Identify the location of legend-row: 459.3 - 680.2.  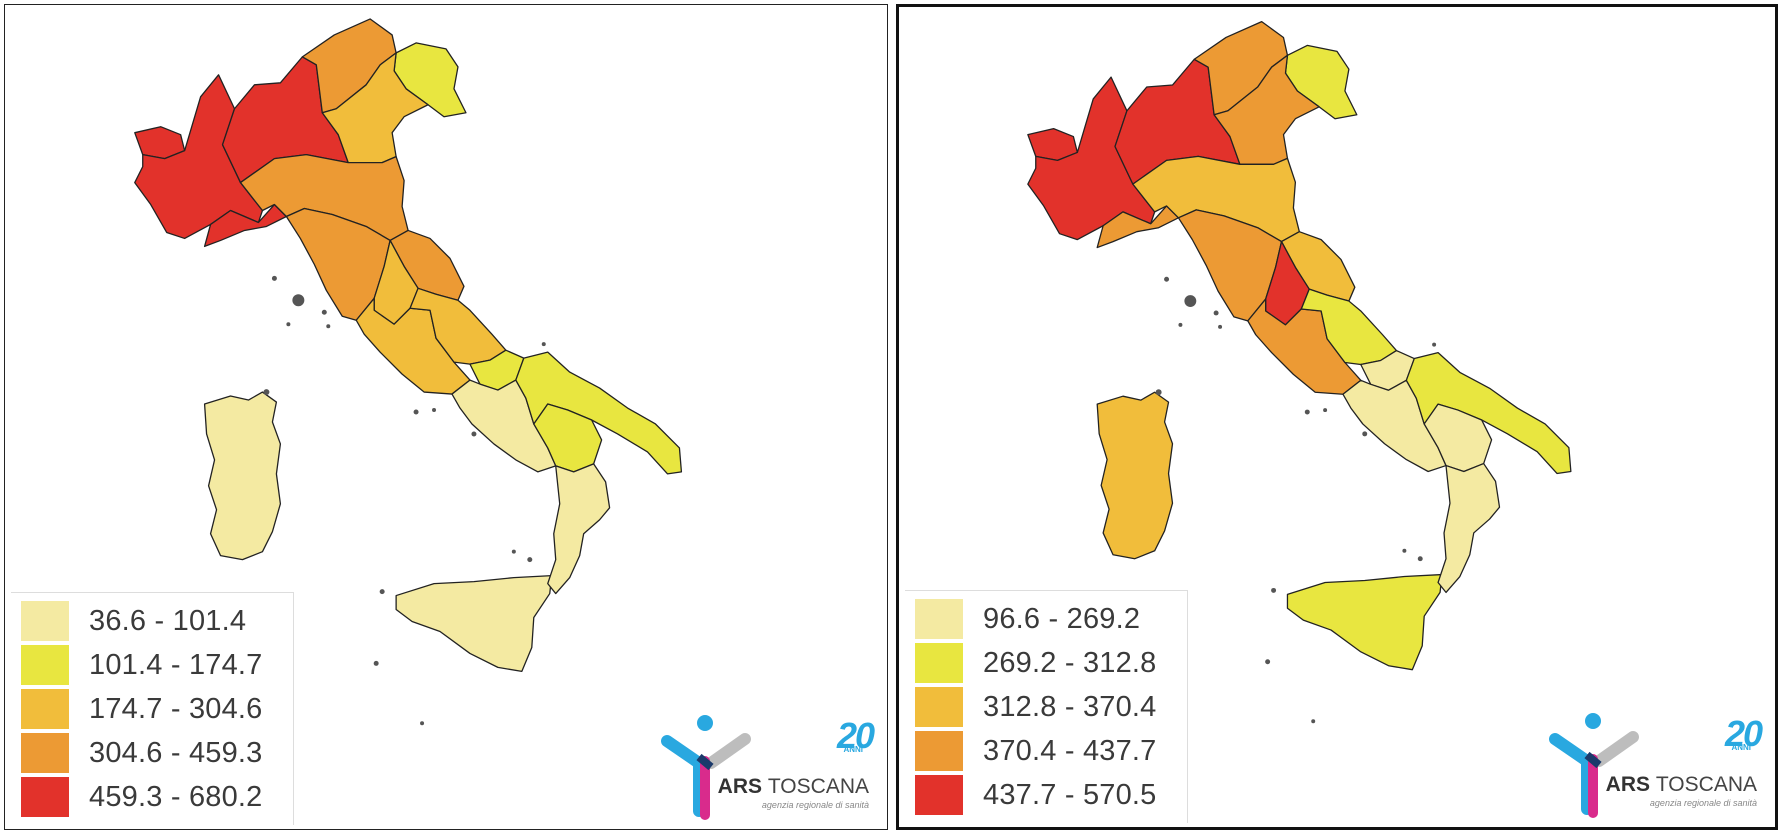
(142, 797).